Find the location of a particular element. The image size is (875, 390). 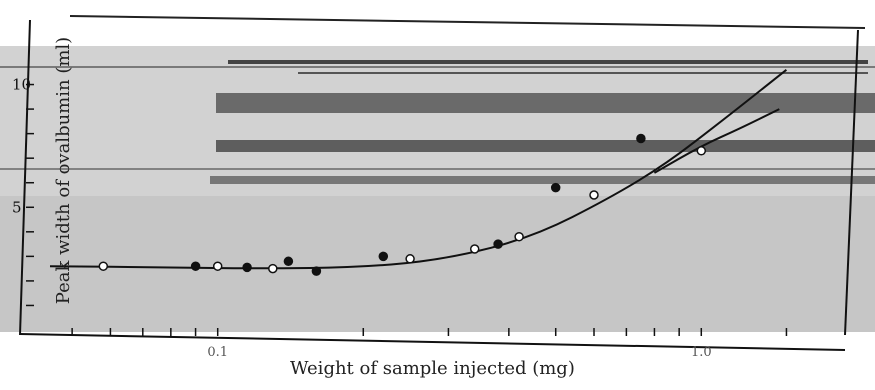

x-axis-label: Weight of sample injected (mg) is located at coordinates (432, 368).